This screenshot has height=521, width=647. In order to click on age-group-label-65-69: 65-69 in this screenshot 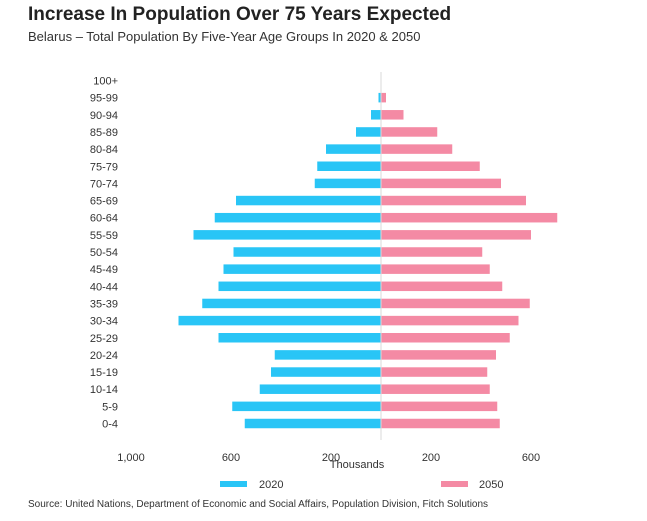, I will do `click(104, 202)`.